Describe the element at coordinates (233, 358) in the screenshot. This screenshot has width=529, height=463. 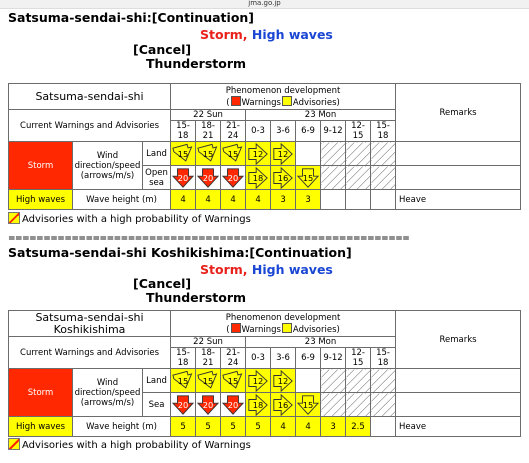
I see `time-slot-header: 21-24` at that location.